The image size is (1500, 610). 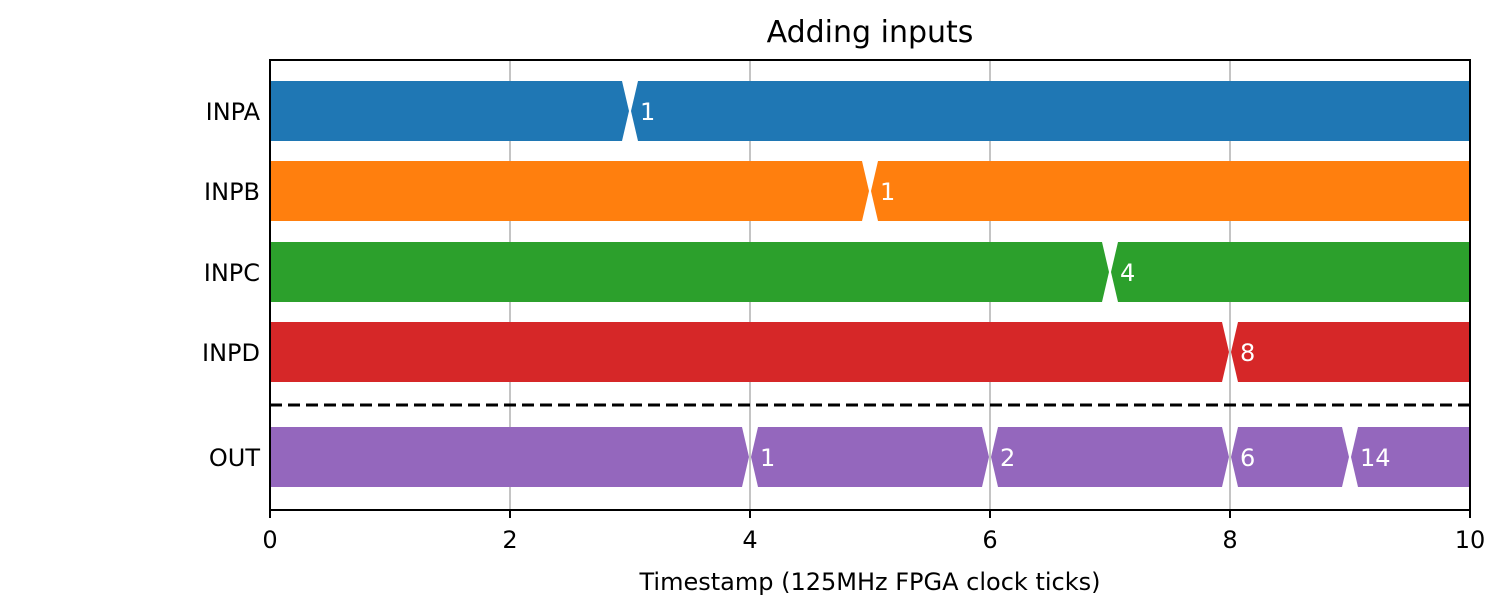 I want to click on x-tick-label: 4, so click(x=749, y=540).